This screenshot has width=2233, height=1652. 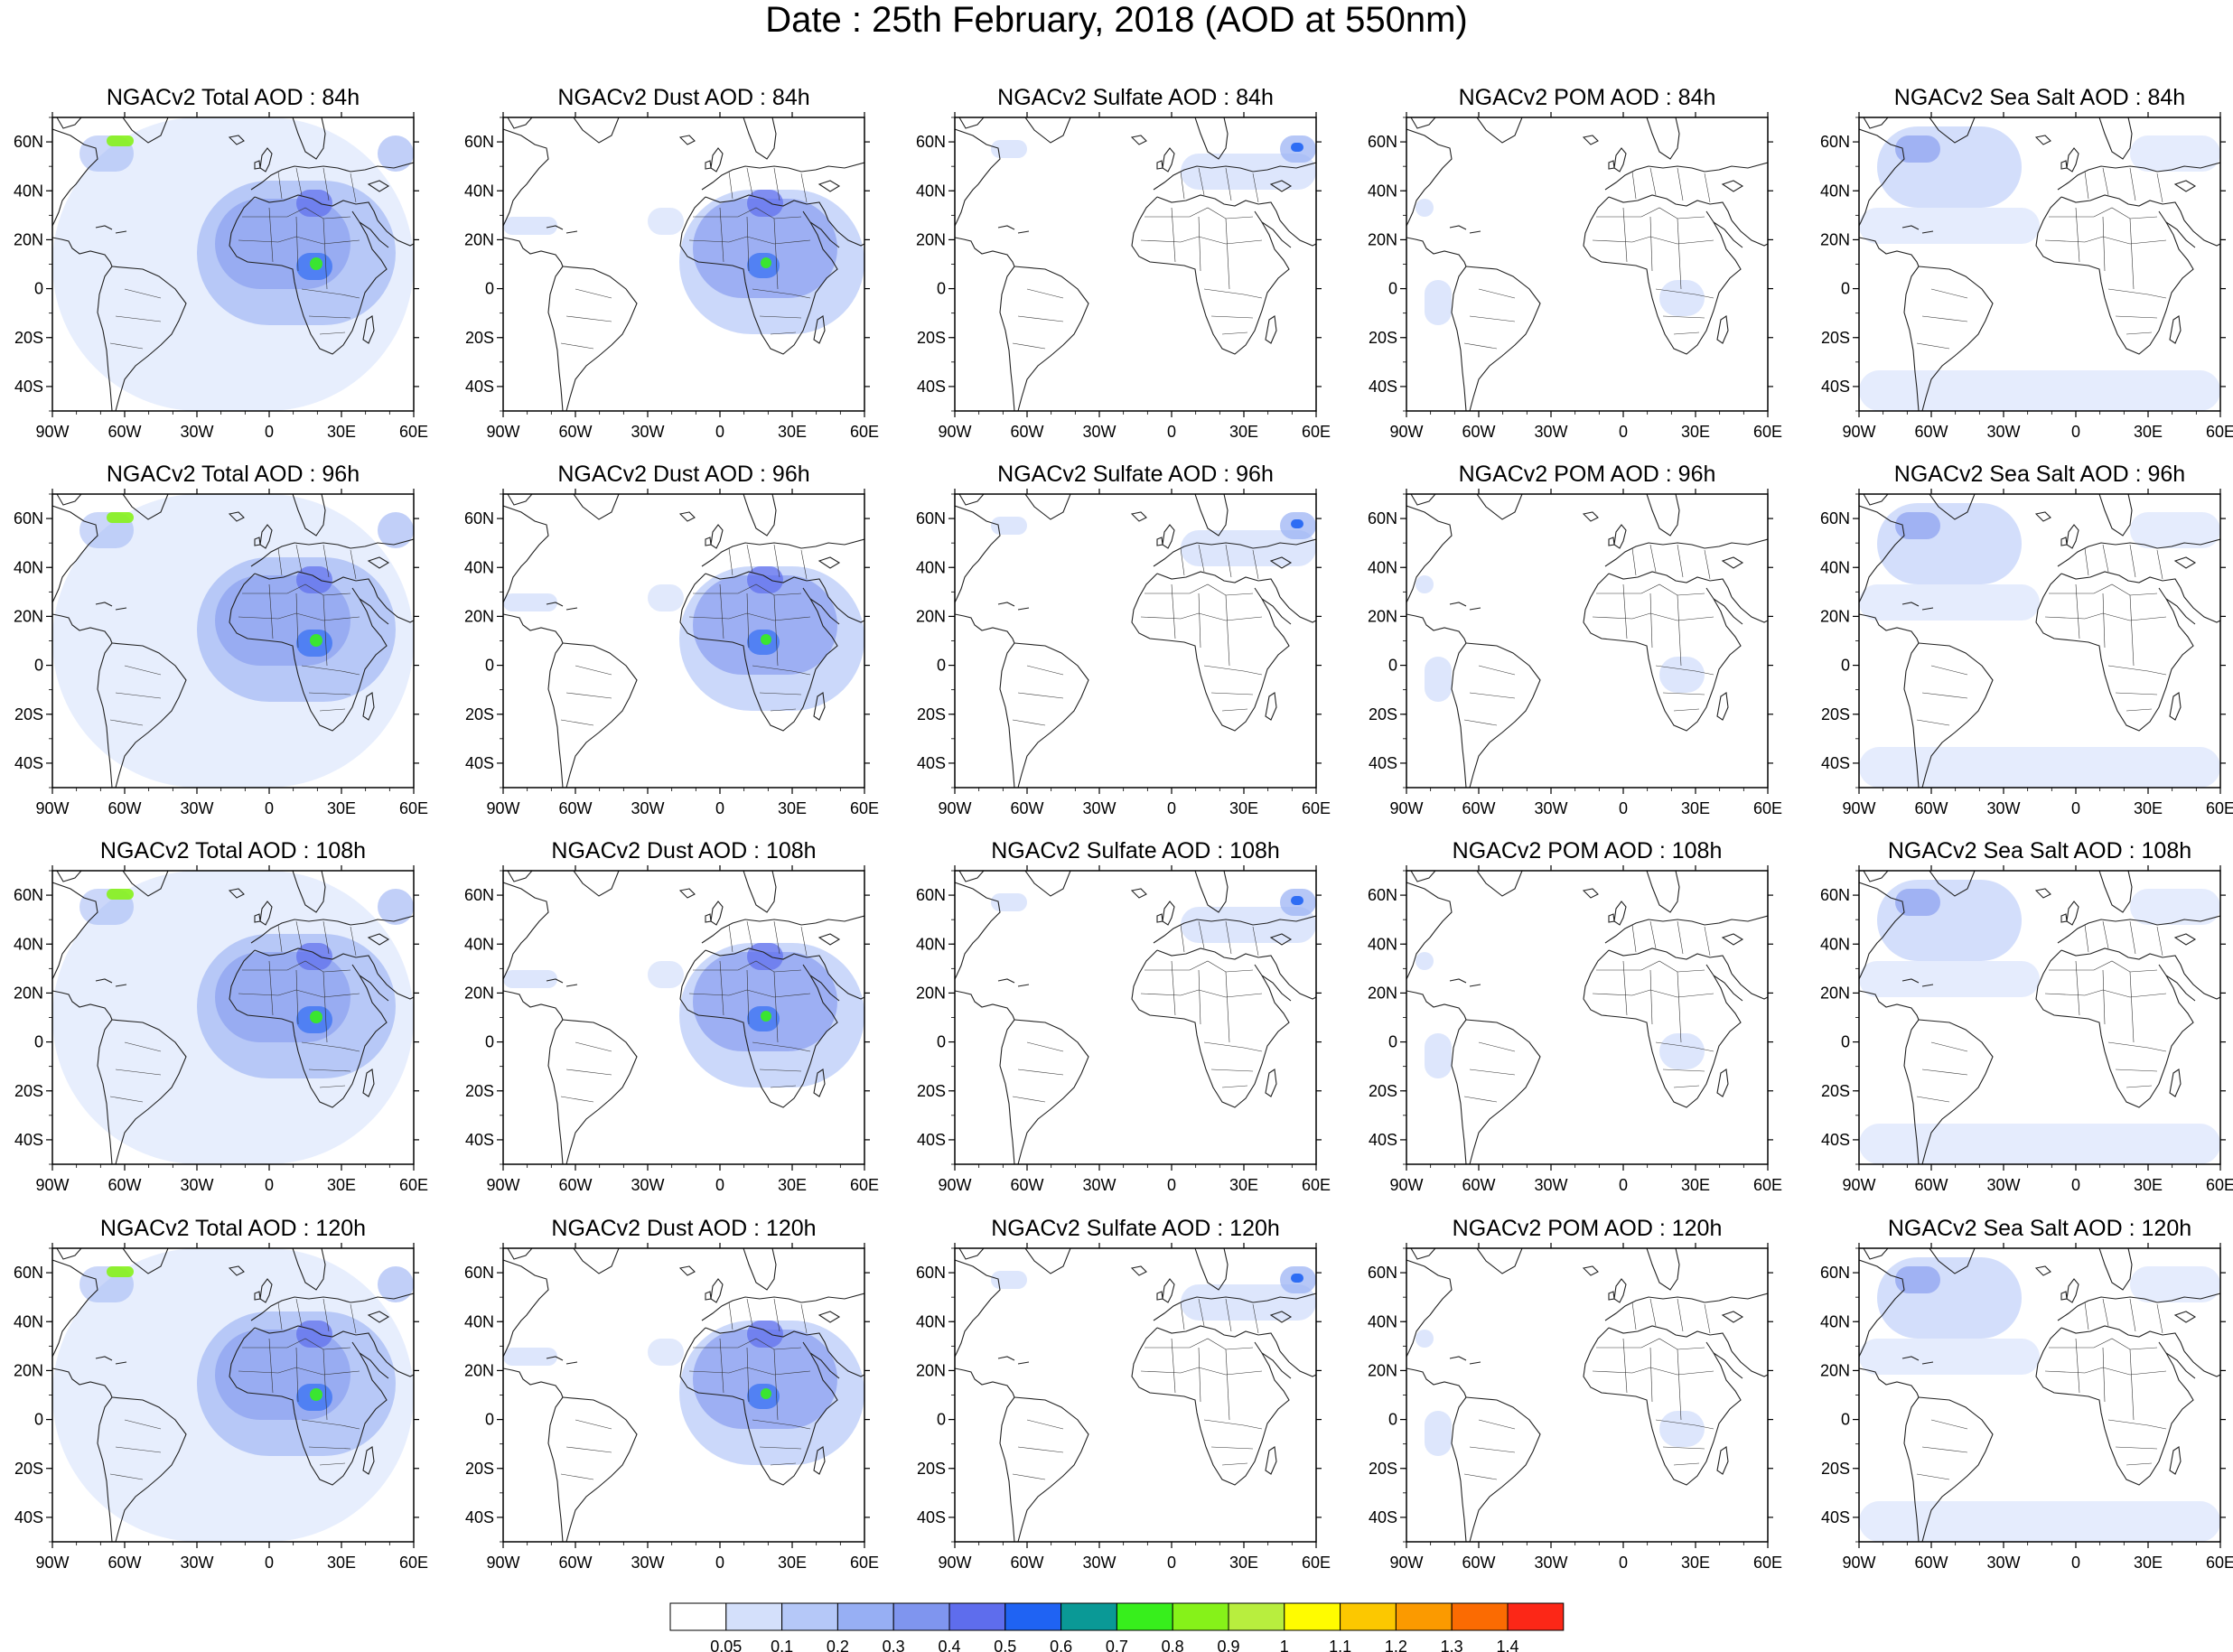 I want to click on colorbar-label: 0.1, so click(x=782, y=1645).